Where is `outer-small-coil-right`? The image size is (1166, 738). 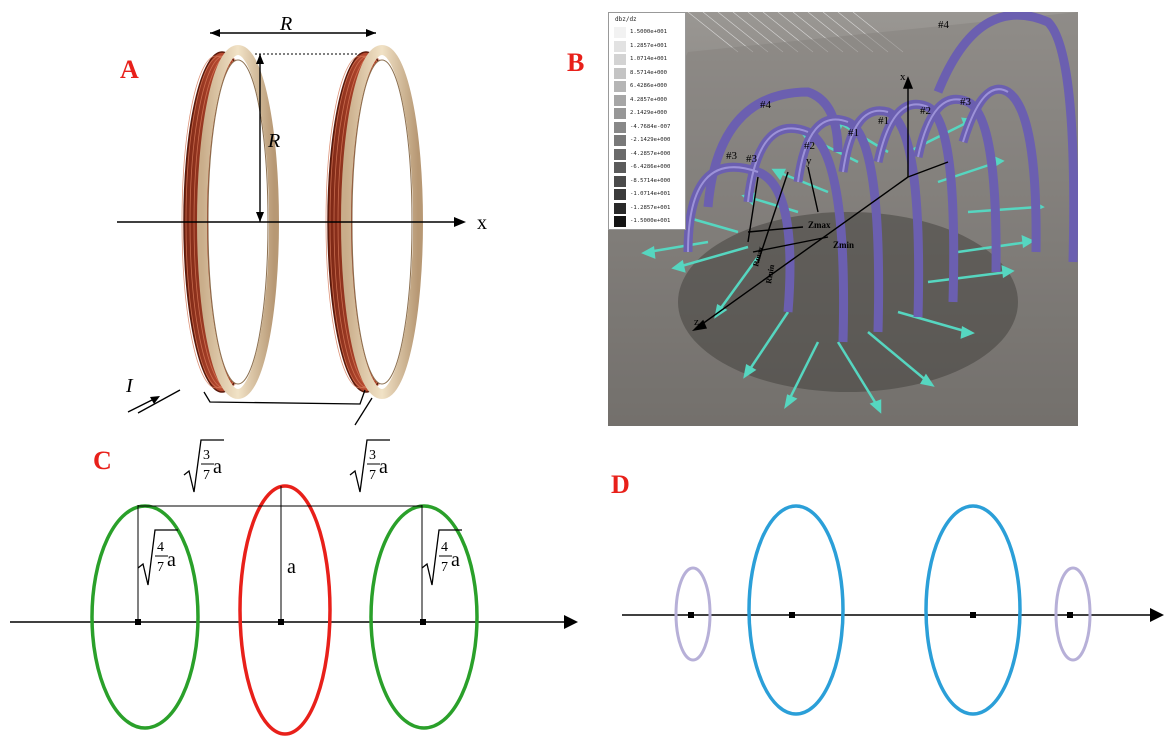
outer-small-coil-right is located at coordinates (1073, 614).